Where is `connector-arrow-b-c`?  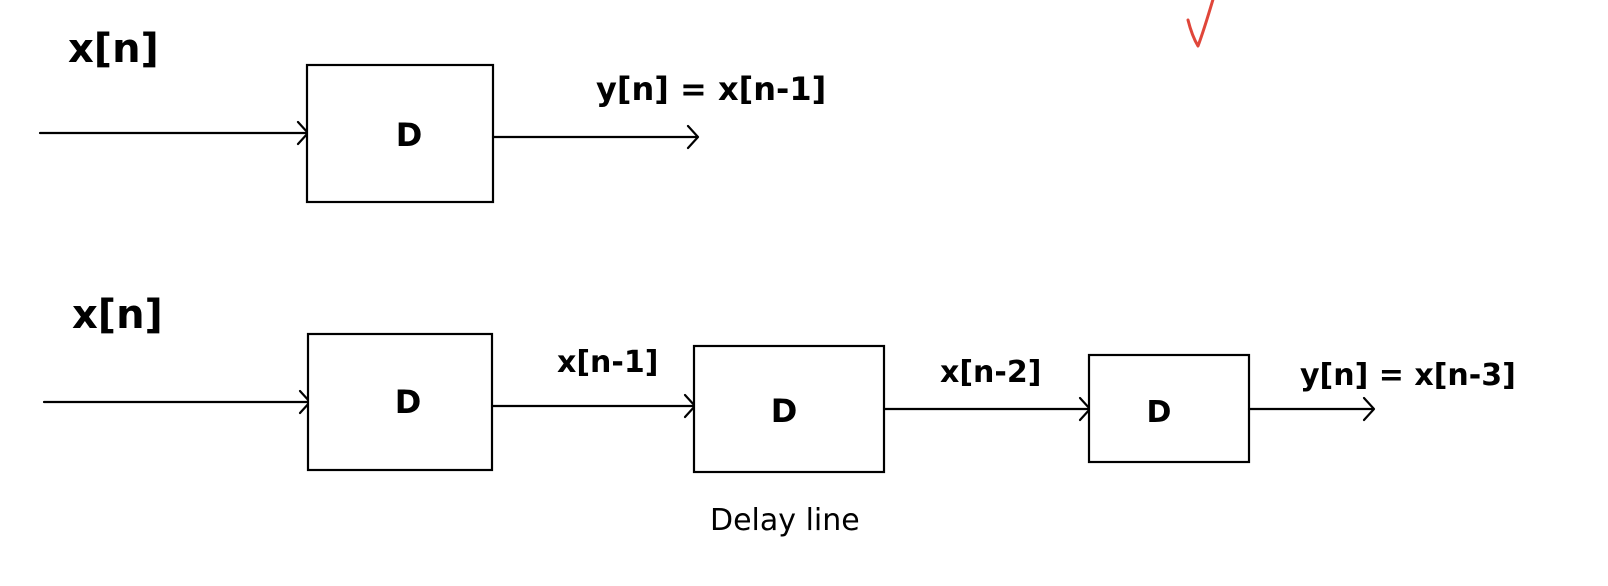 connector-arrow-b-c is located at coordinates (987, 409).